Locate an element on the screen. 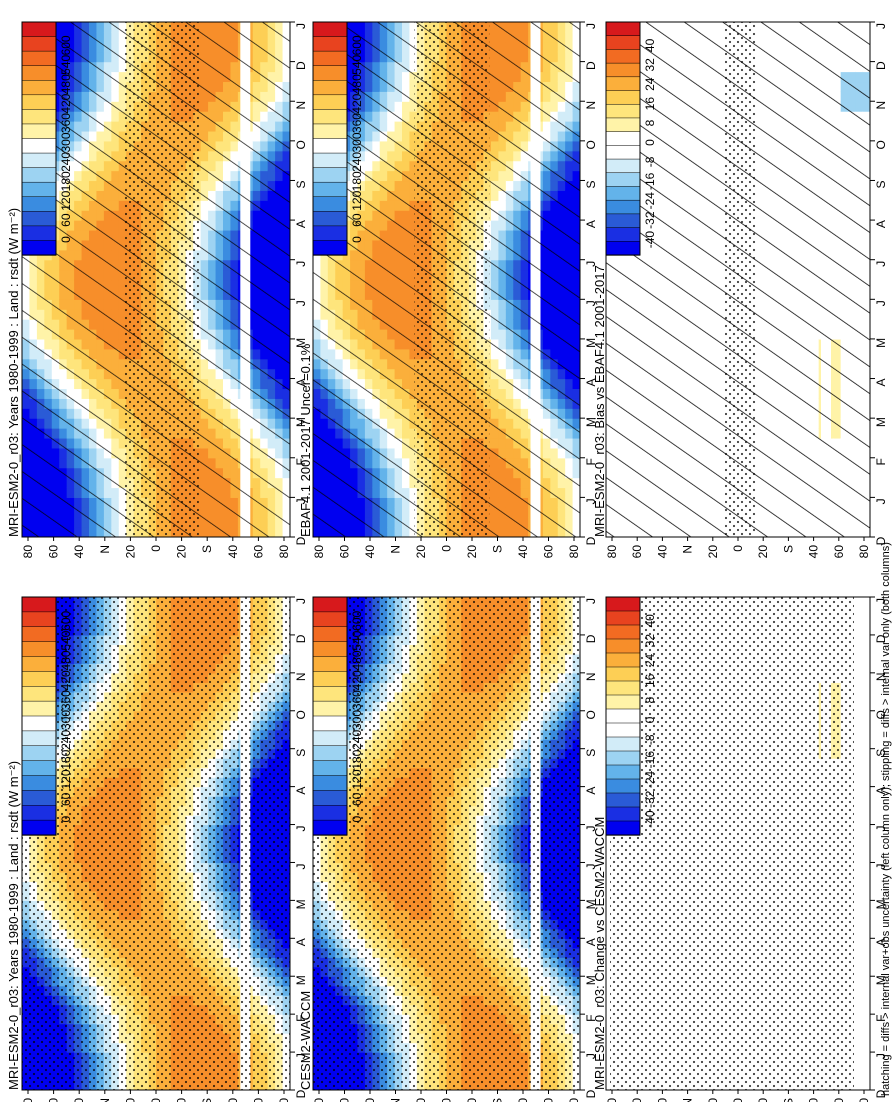 This screenshot has height=1102, width=895. lat-tick-label: S is located at coordinates (207, 549).